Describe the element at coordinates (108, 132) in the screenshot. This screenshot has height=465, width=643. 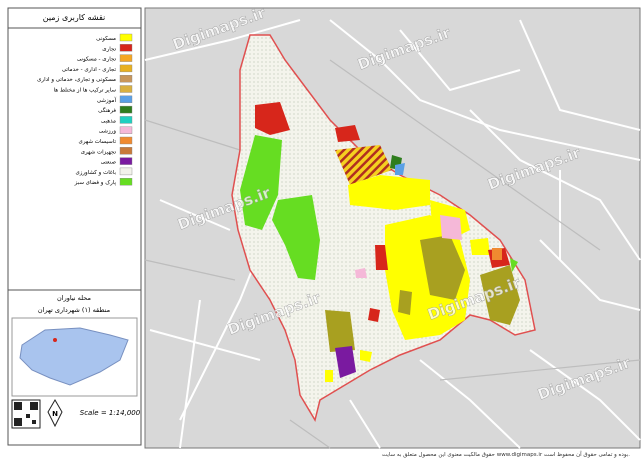
I see `legend-label: ورزشی` at that location.